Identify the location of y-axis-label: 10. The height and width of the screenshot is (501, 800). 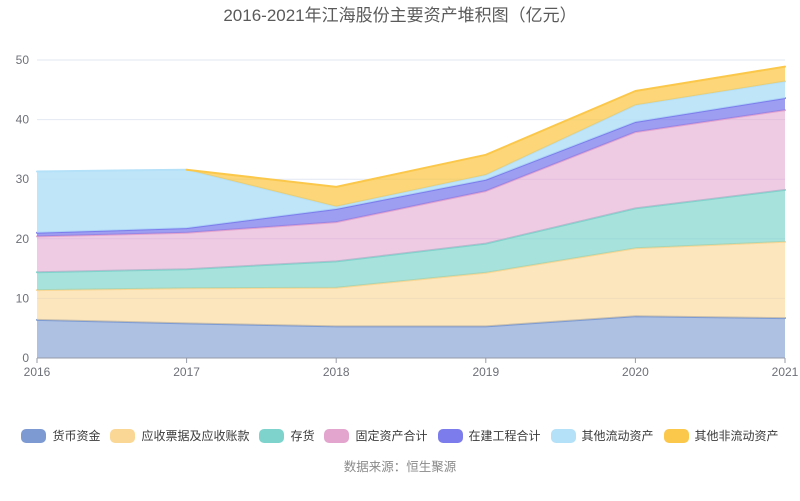
(23, 298).